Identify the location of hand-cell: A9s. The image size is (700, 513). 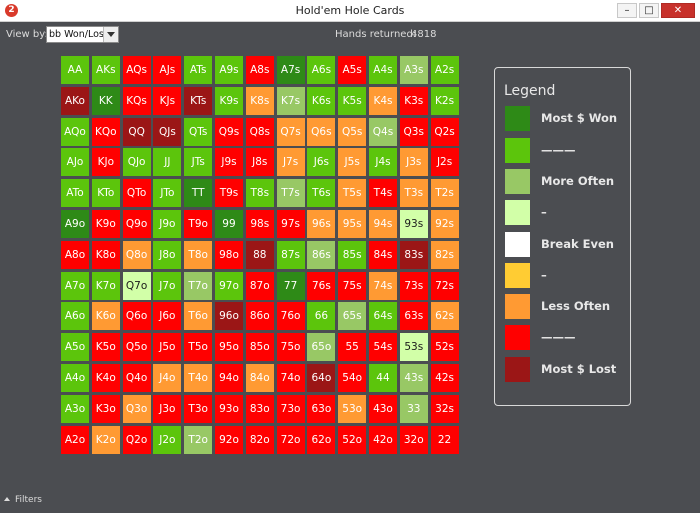
(228, 70).